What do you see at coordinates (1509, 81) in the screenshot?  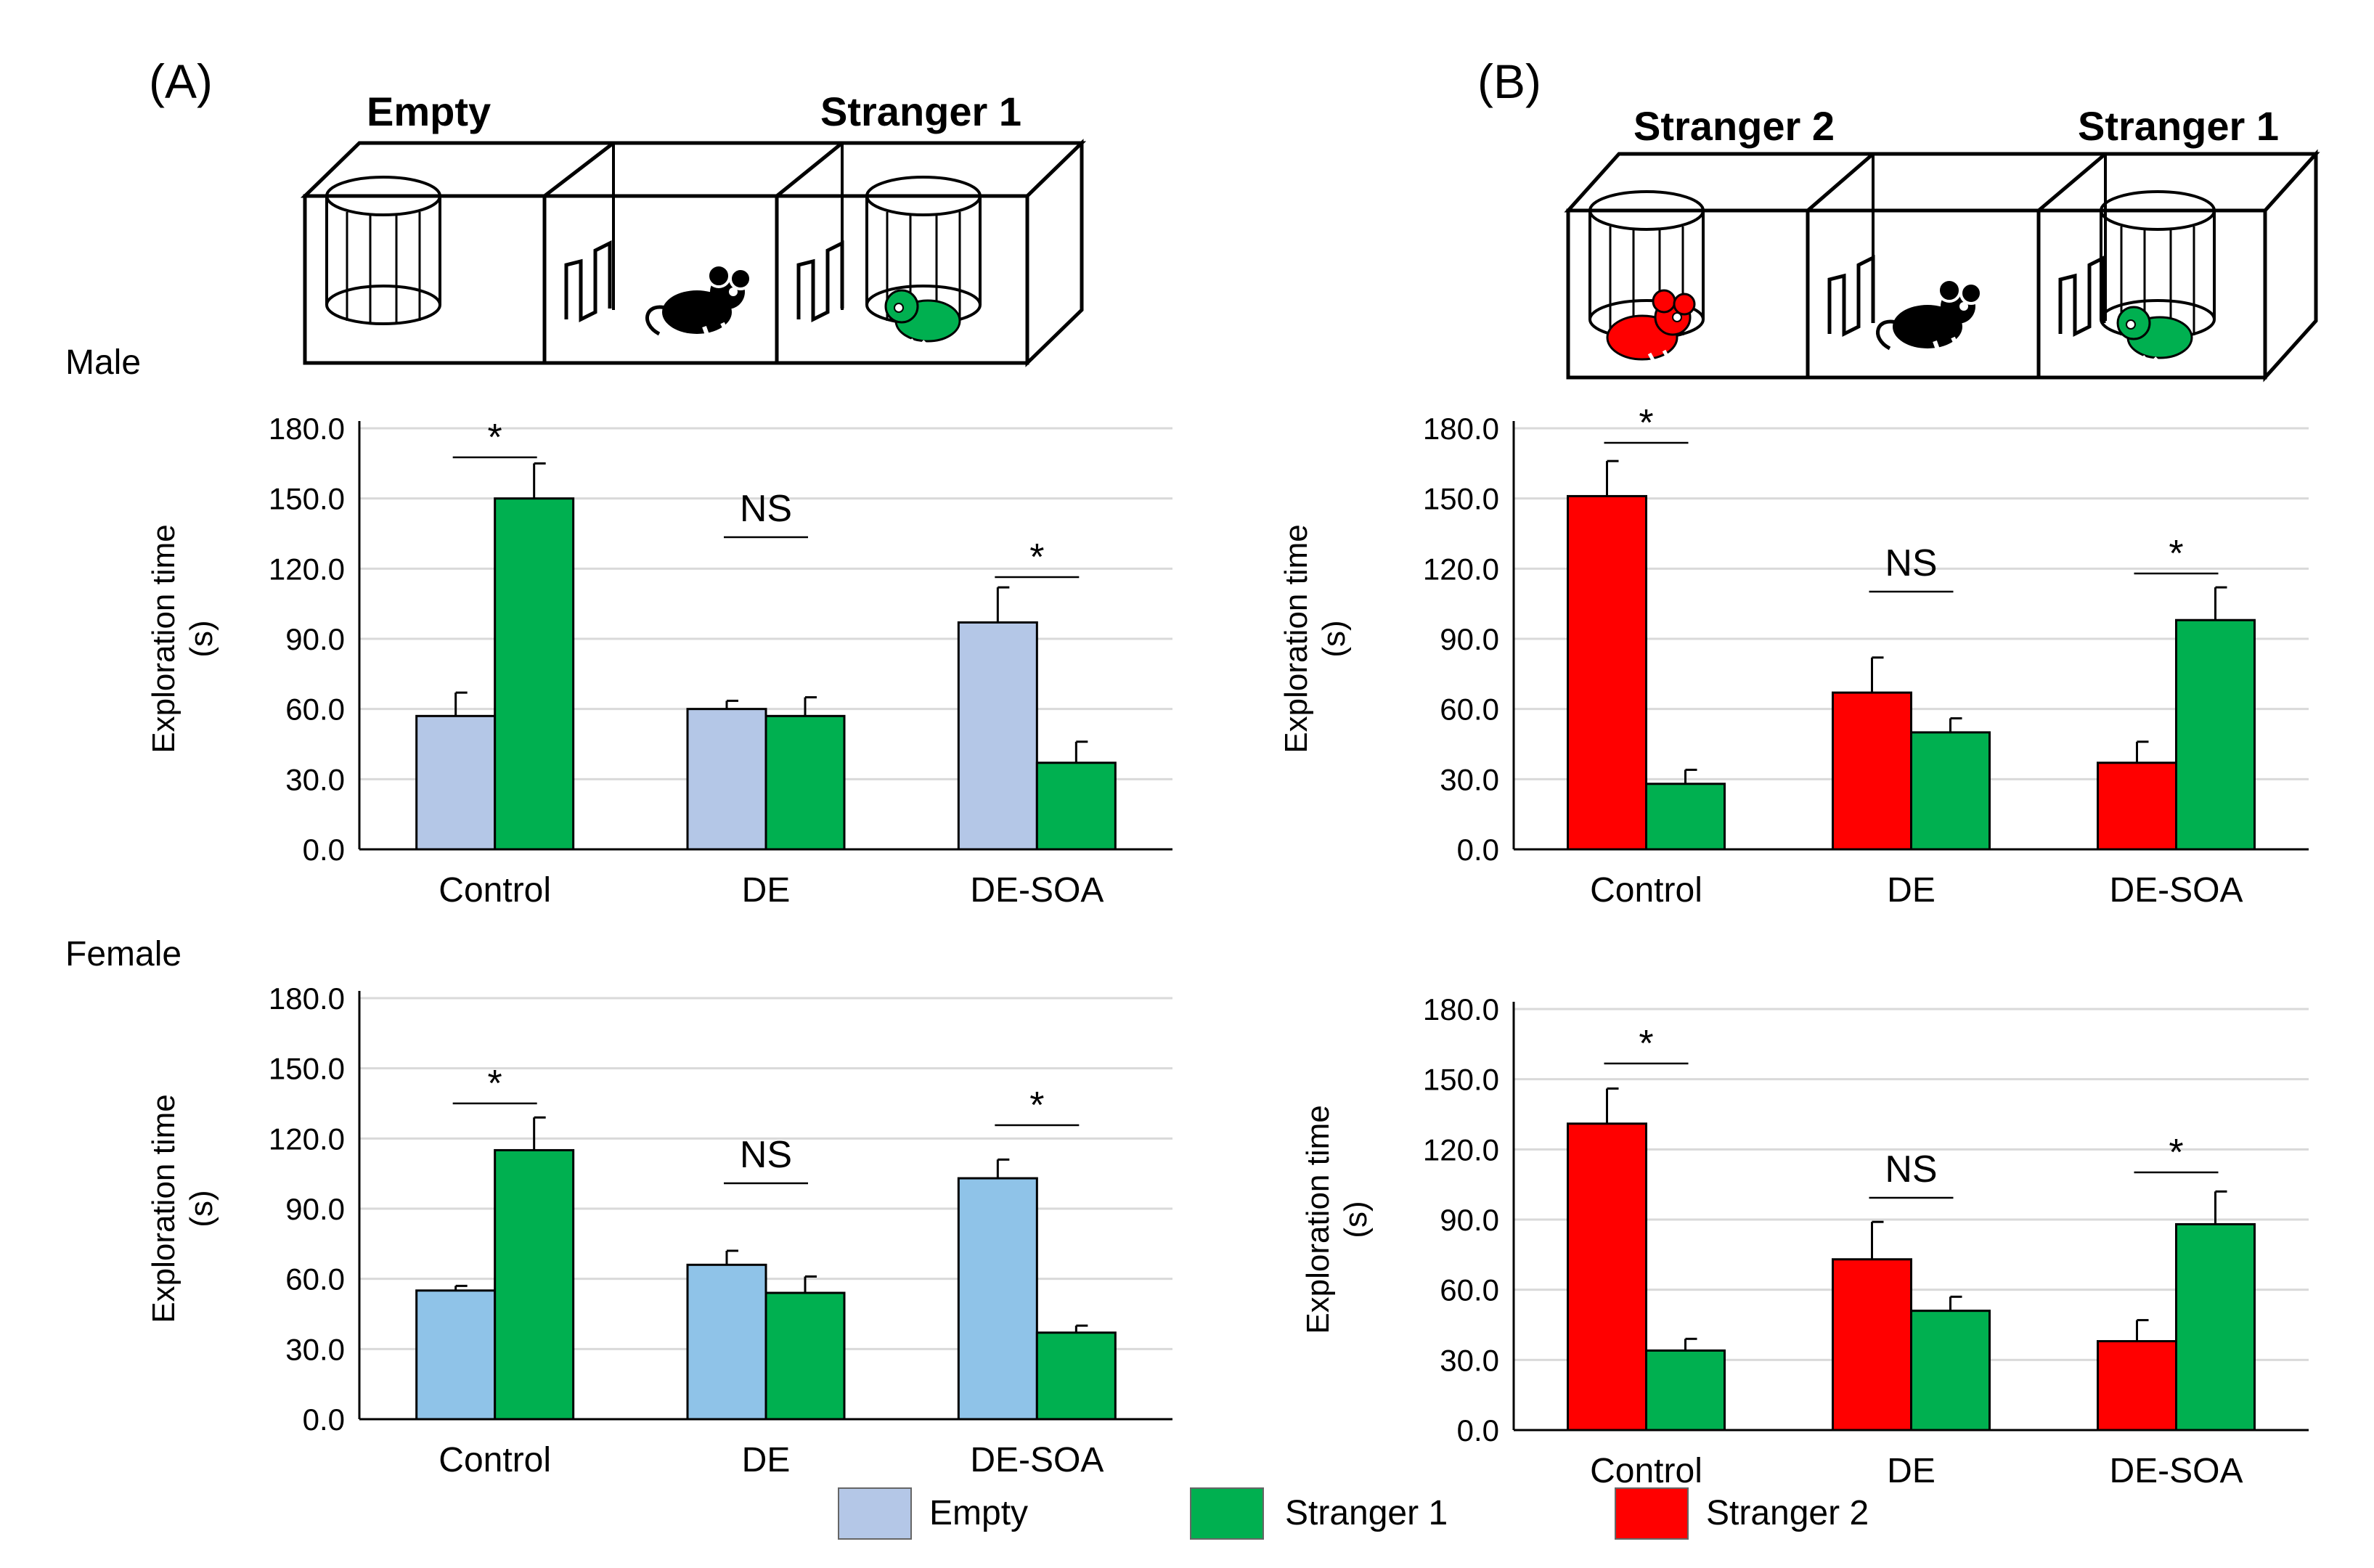 I see `panel-b-letter: (B)` at bounding box center [1509, 81].